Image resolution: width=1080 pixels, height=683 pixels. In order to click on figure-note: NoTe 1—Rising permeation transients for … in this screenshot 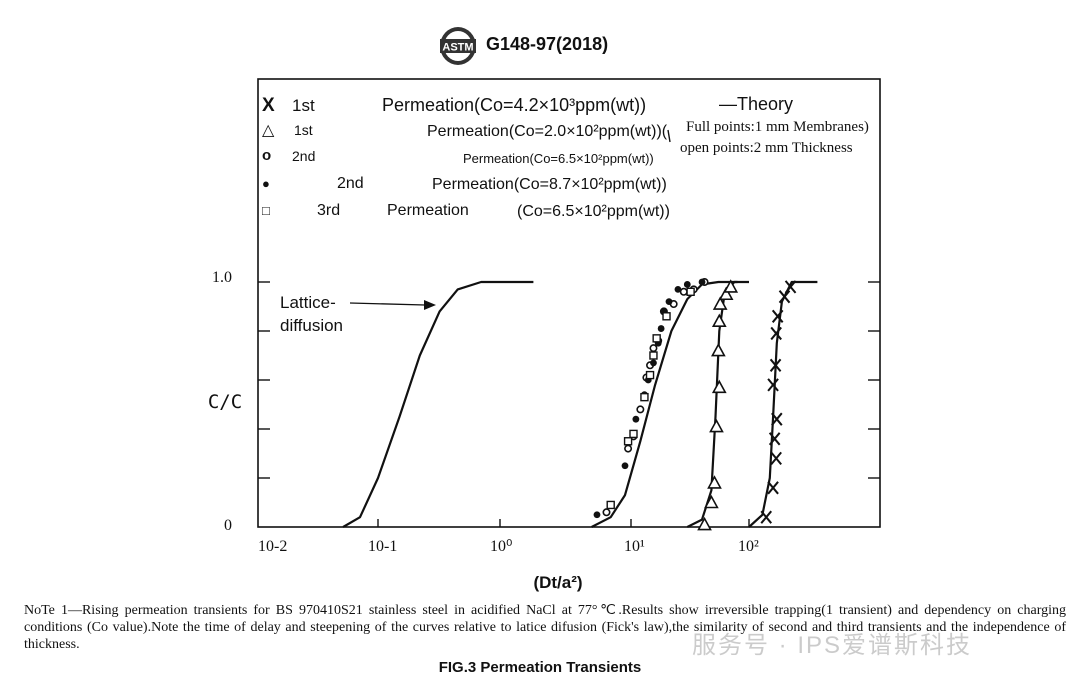, I will do `click(545, 627)`.